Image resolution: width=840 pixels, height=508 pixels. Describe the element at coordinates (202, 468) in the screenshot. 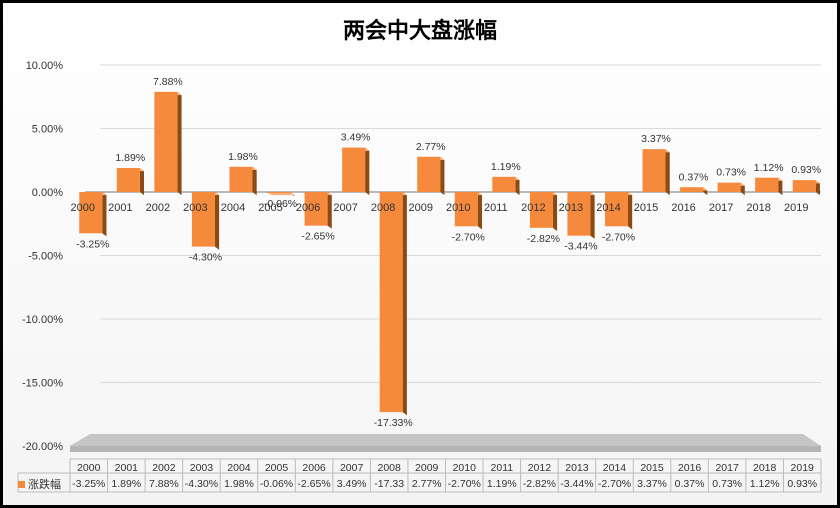

I see `table-header-cell: 2003` at that location.